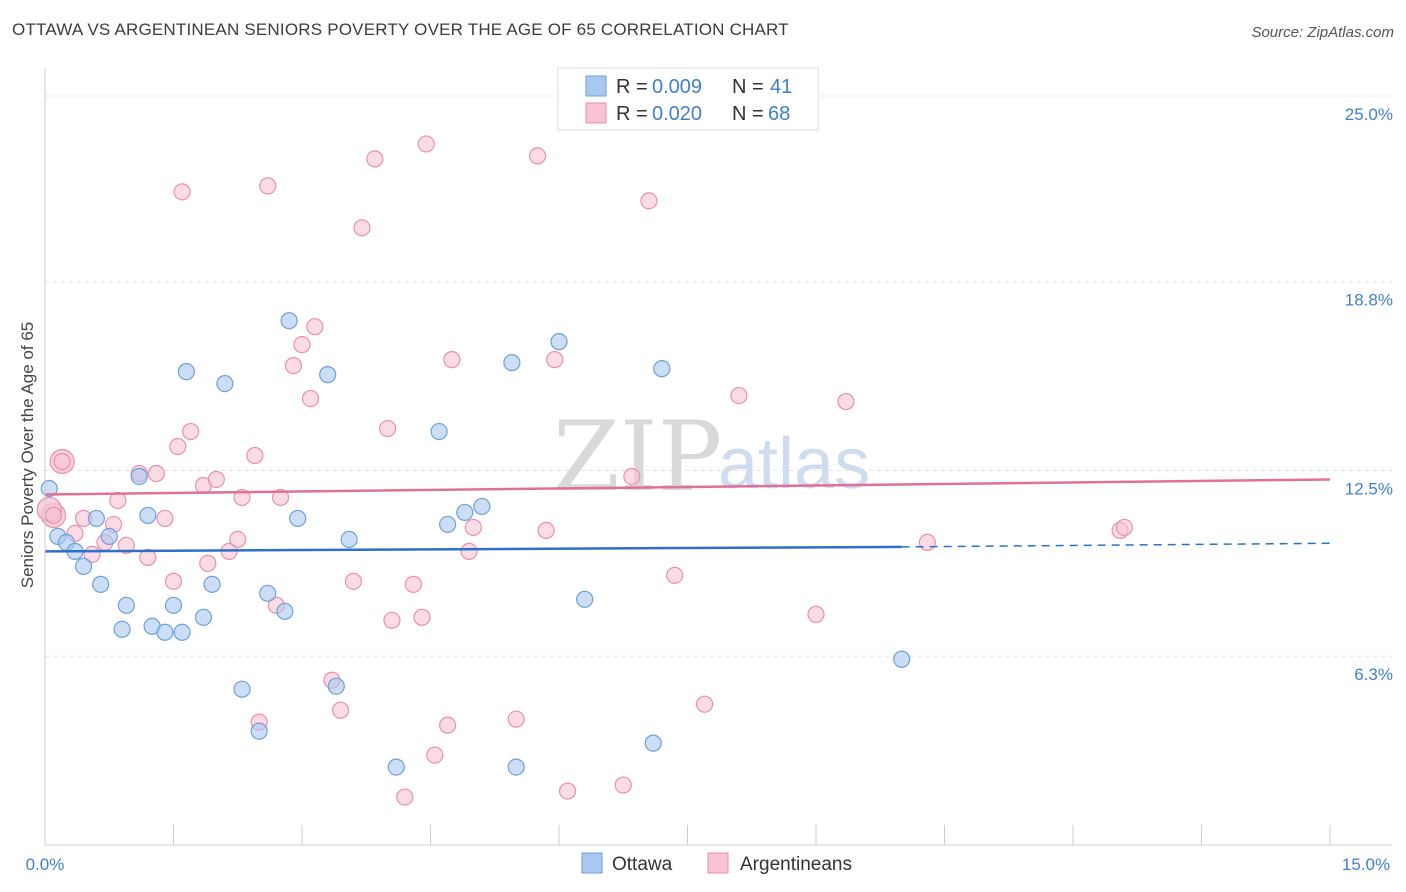 The image size is (1406, 892). I want to click on trend-lines, so click(687, 515).